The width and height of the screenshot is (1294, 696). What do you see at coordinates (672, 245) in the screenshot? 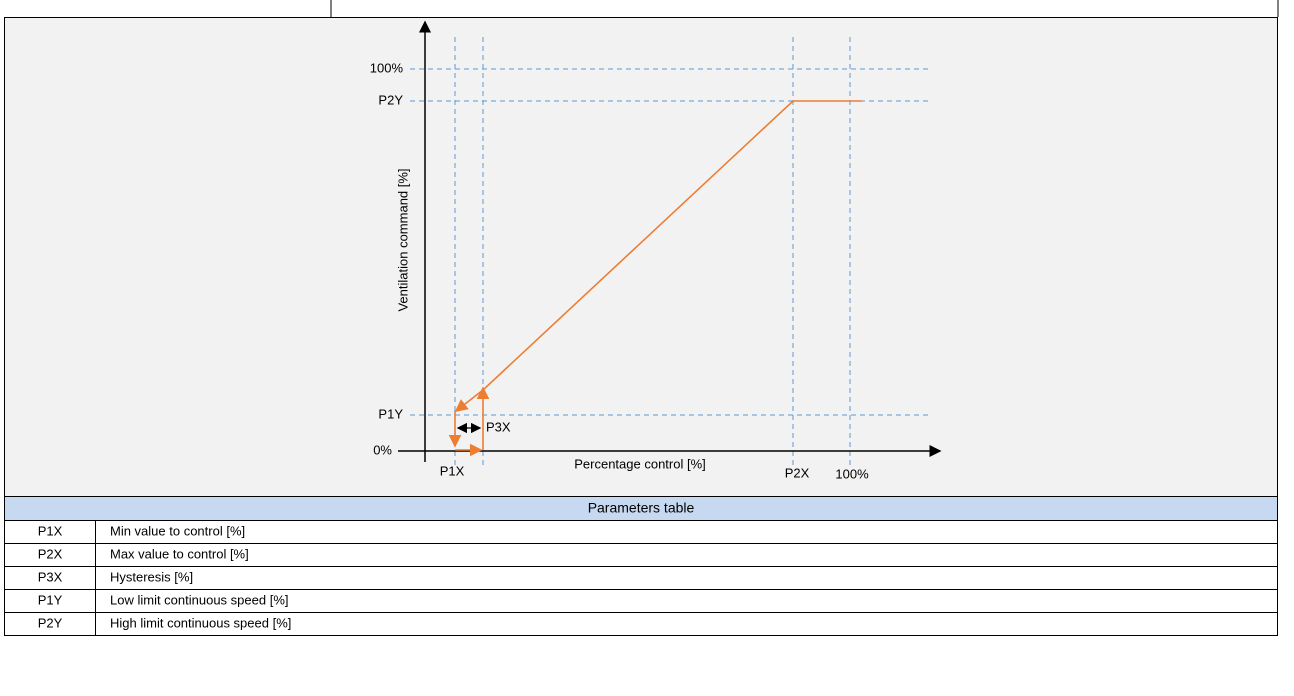
I see `curve` at bounding box center [672, 245].